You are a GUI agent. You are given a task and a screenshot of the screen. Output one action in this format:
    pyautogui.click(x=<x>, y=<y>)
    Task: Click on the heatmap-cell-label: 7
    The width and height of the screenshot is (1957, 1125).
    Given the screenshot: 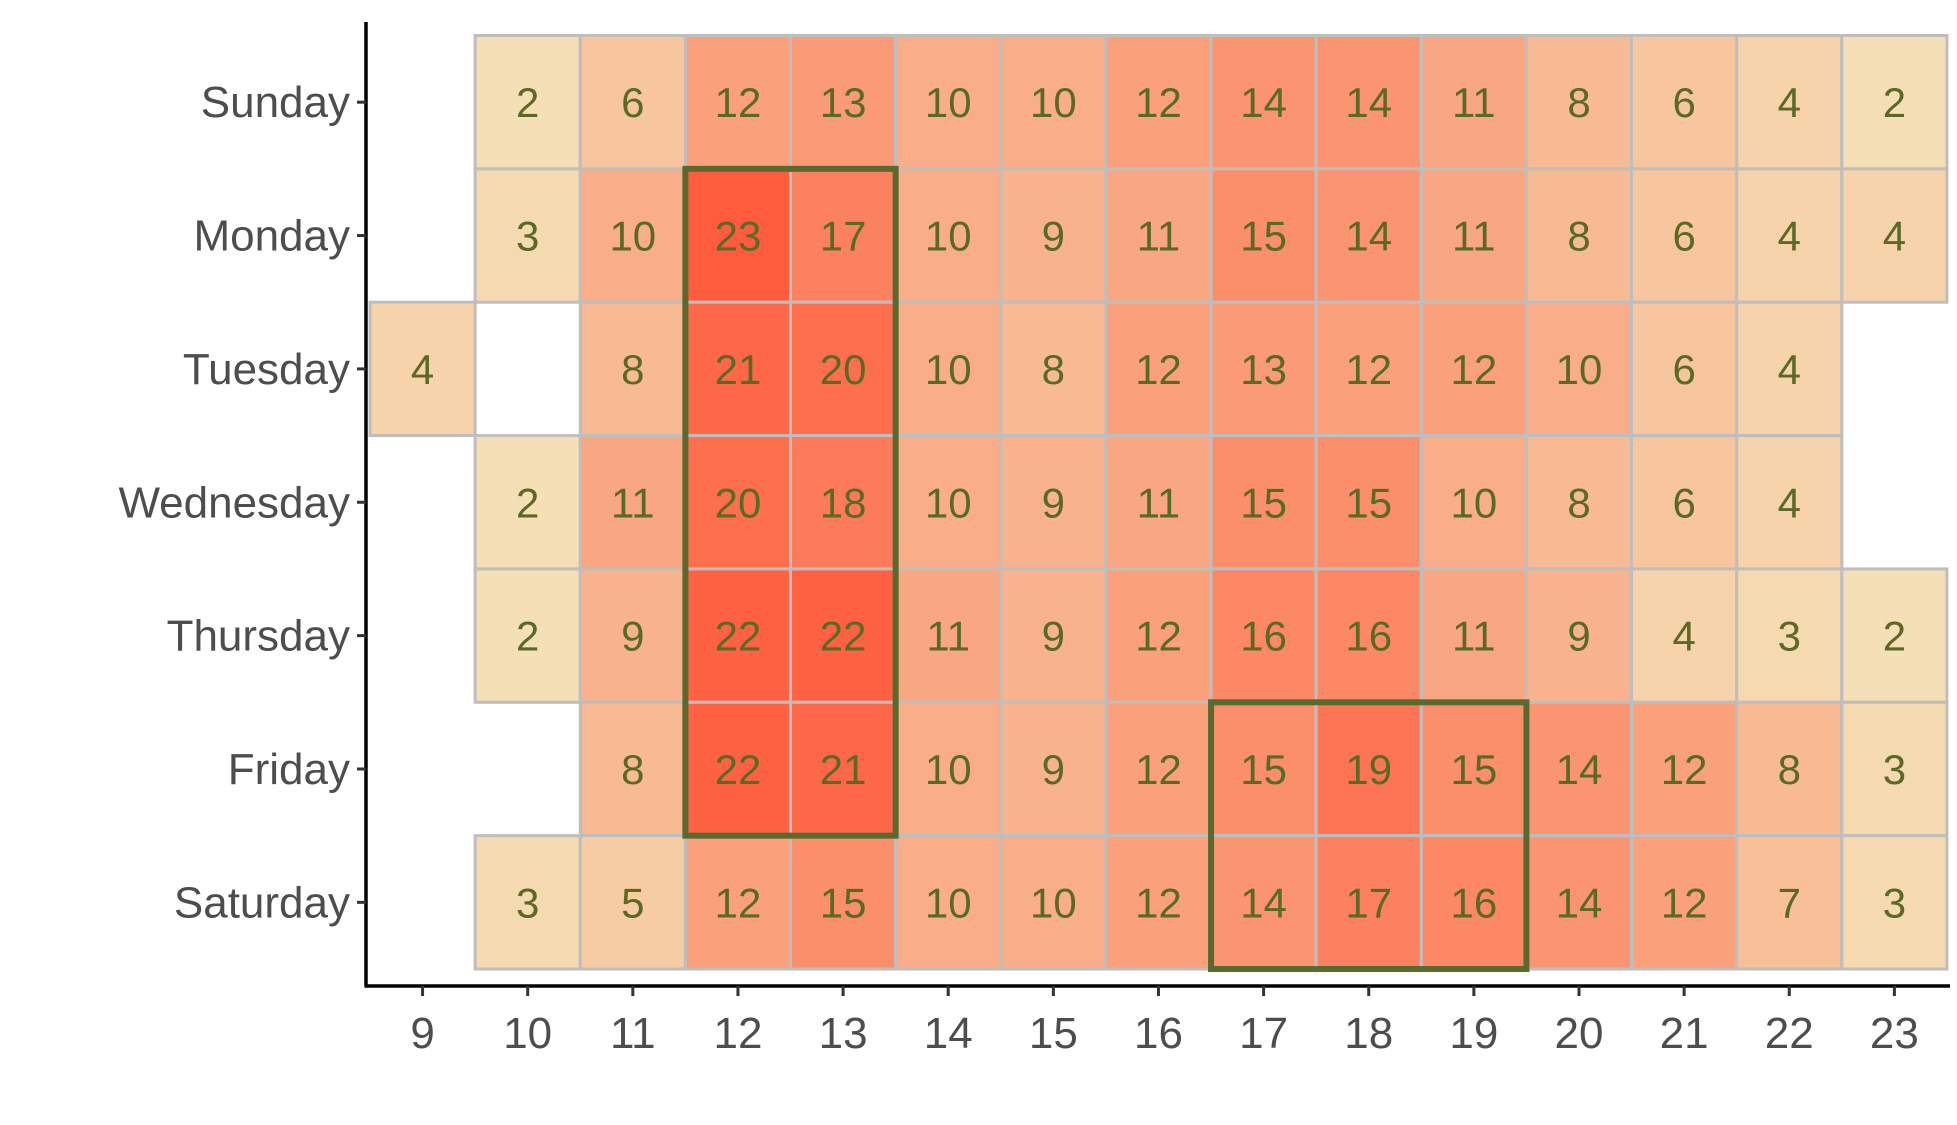 What is the action you would take?
    pyautogui.click(x=1789, y=902)
    